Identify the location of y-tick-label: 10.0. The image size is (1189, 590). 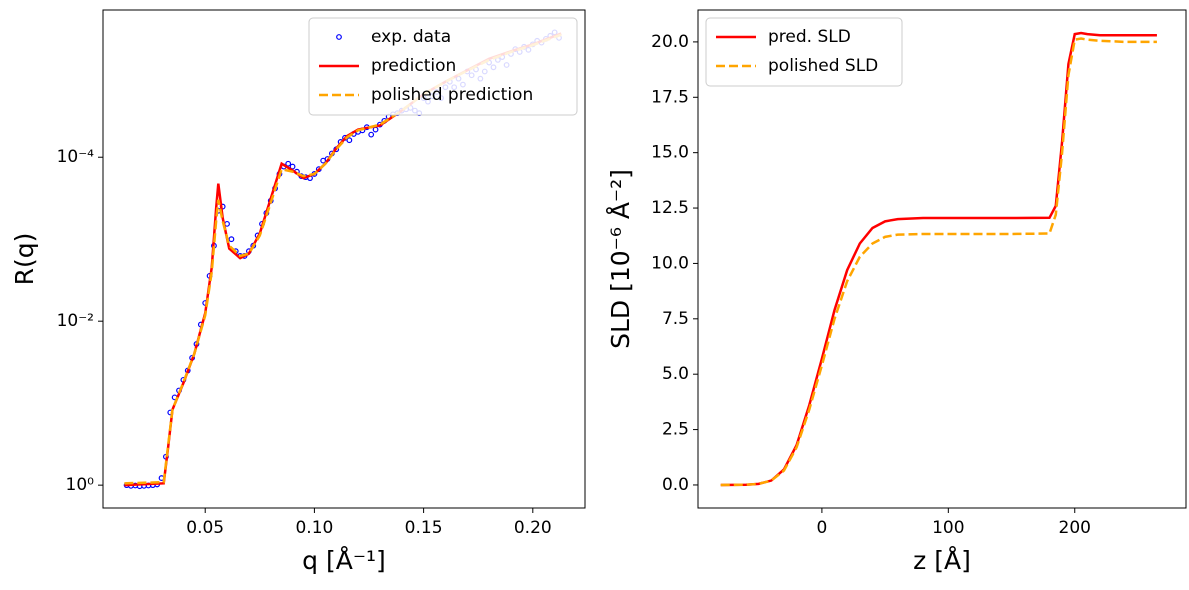
(670, 263).